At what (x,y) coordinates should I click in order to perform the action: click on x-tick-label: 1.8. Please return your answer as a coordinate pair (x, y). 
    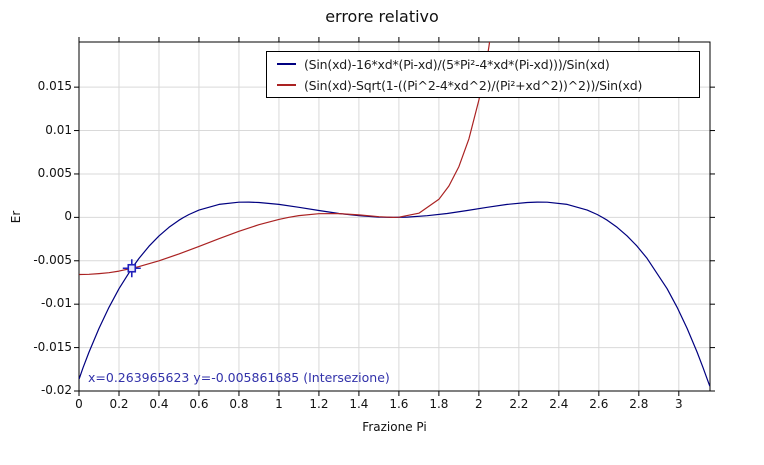
    Looking at the image, I should click on (439, 404).